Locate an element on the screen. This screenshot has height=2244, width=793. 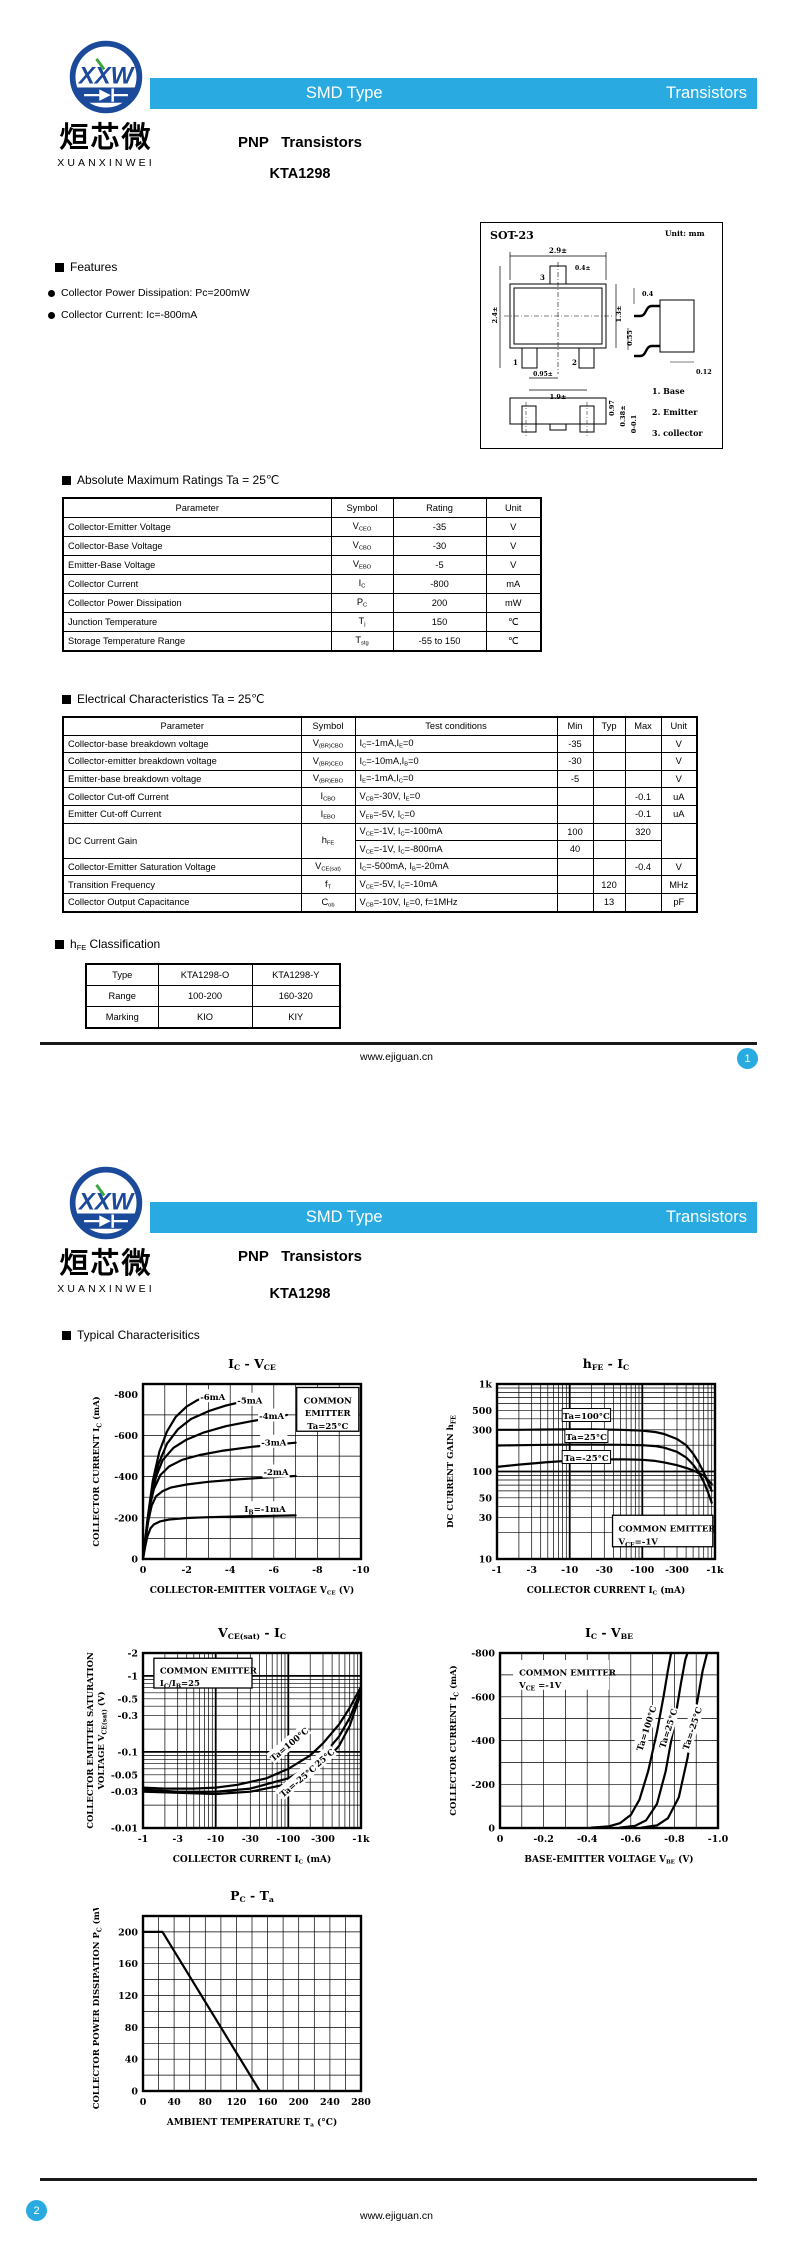
svg-text: DC CURRENT GAIN hFE is located at coordinates (452, 1471).